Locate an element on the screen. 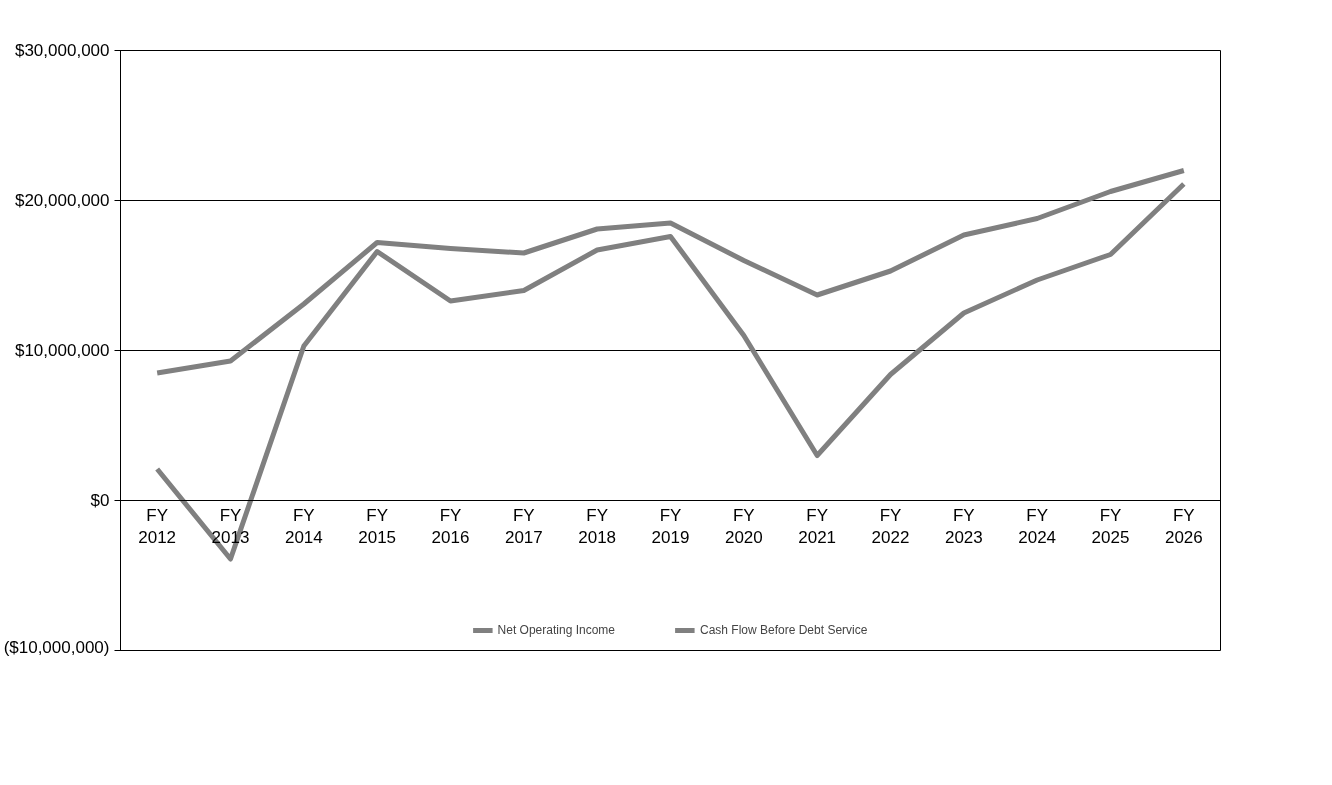  x-tick-label: FY 2025 is located at coordinates (1110, 526).